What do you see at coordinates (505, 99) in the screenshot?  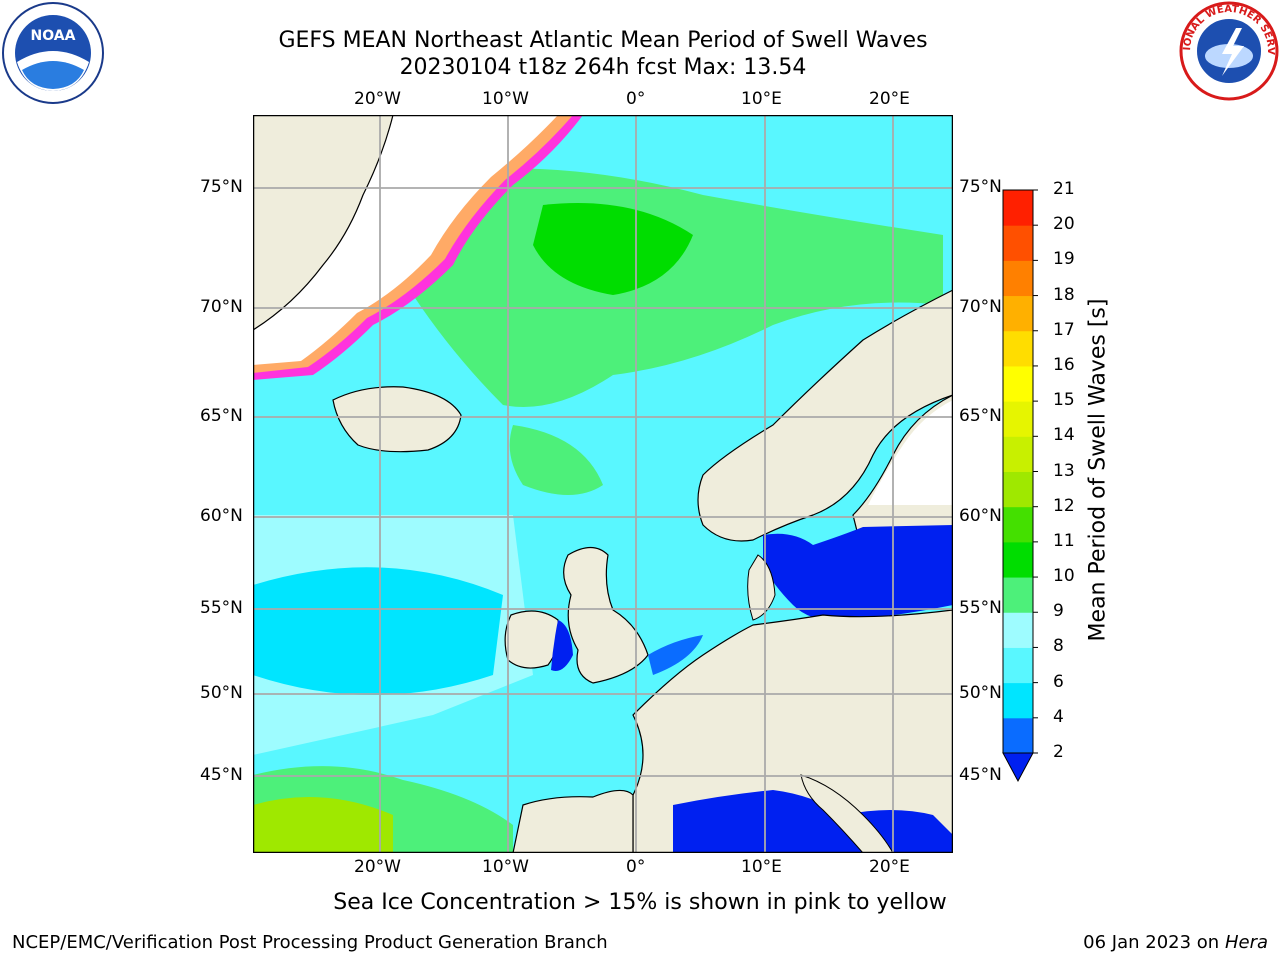 I see `lon-tick-top: 10°W` at bounding box center [505, 99].